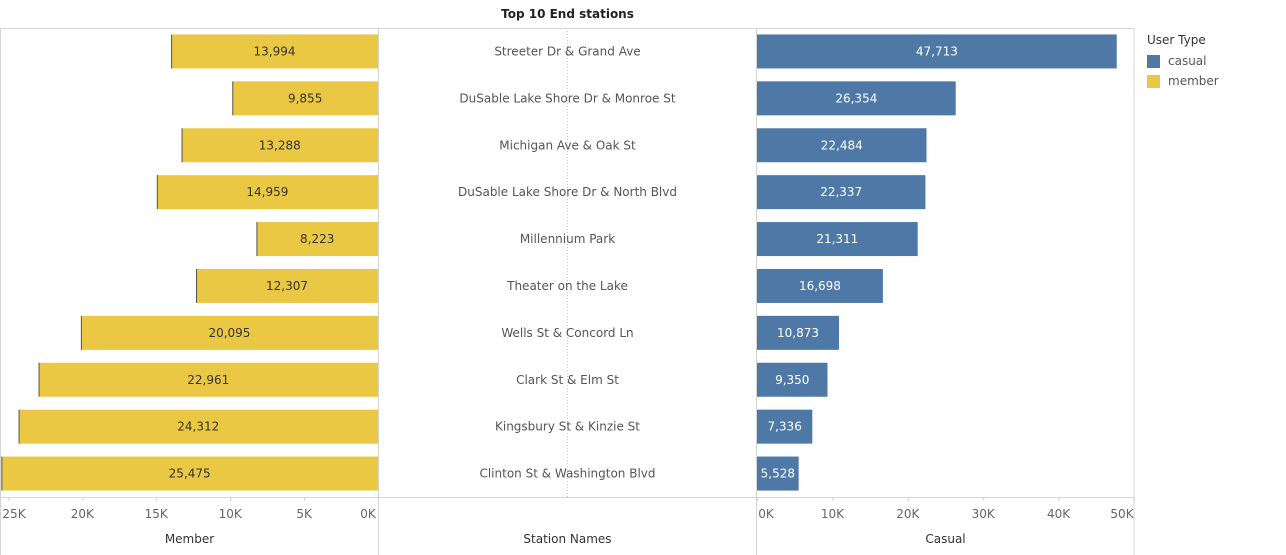 This screenshot has width=1286, height=555. What do you see at coordinates (189, 539) in the screenshot?
I see `member-axis-title: Member` at bounding box center [189, 539].